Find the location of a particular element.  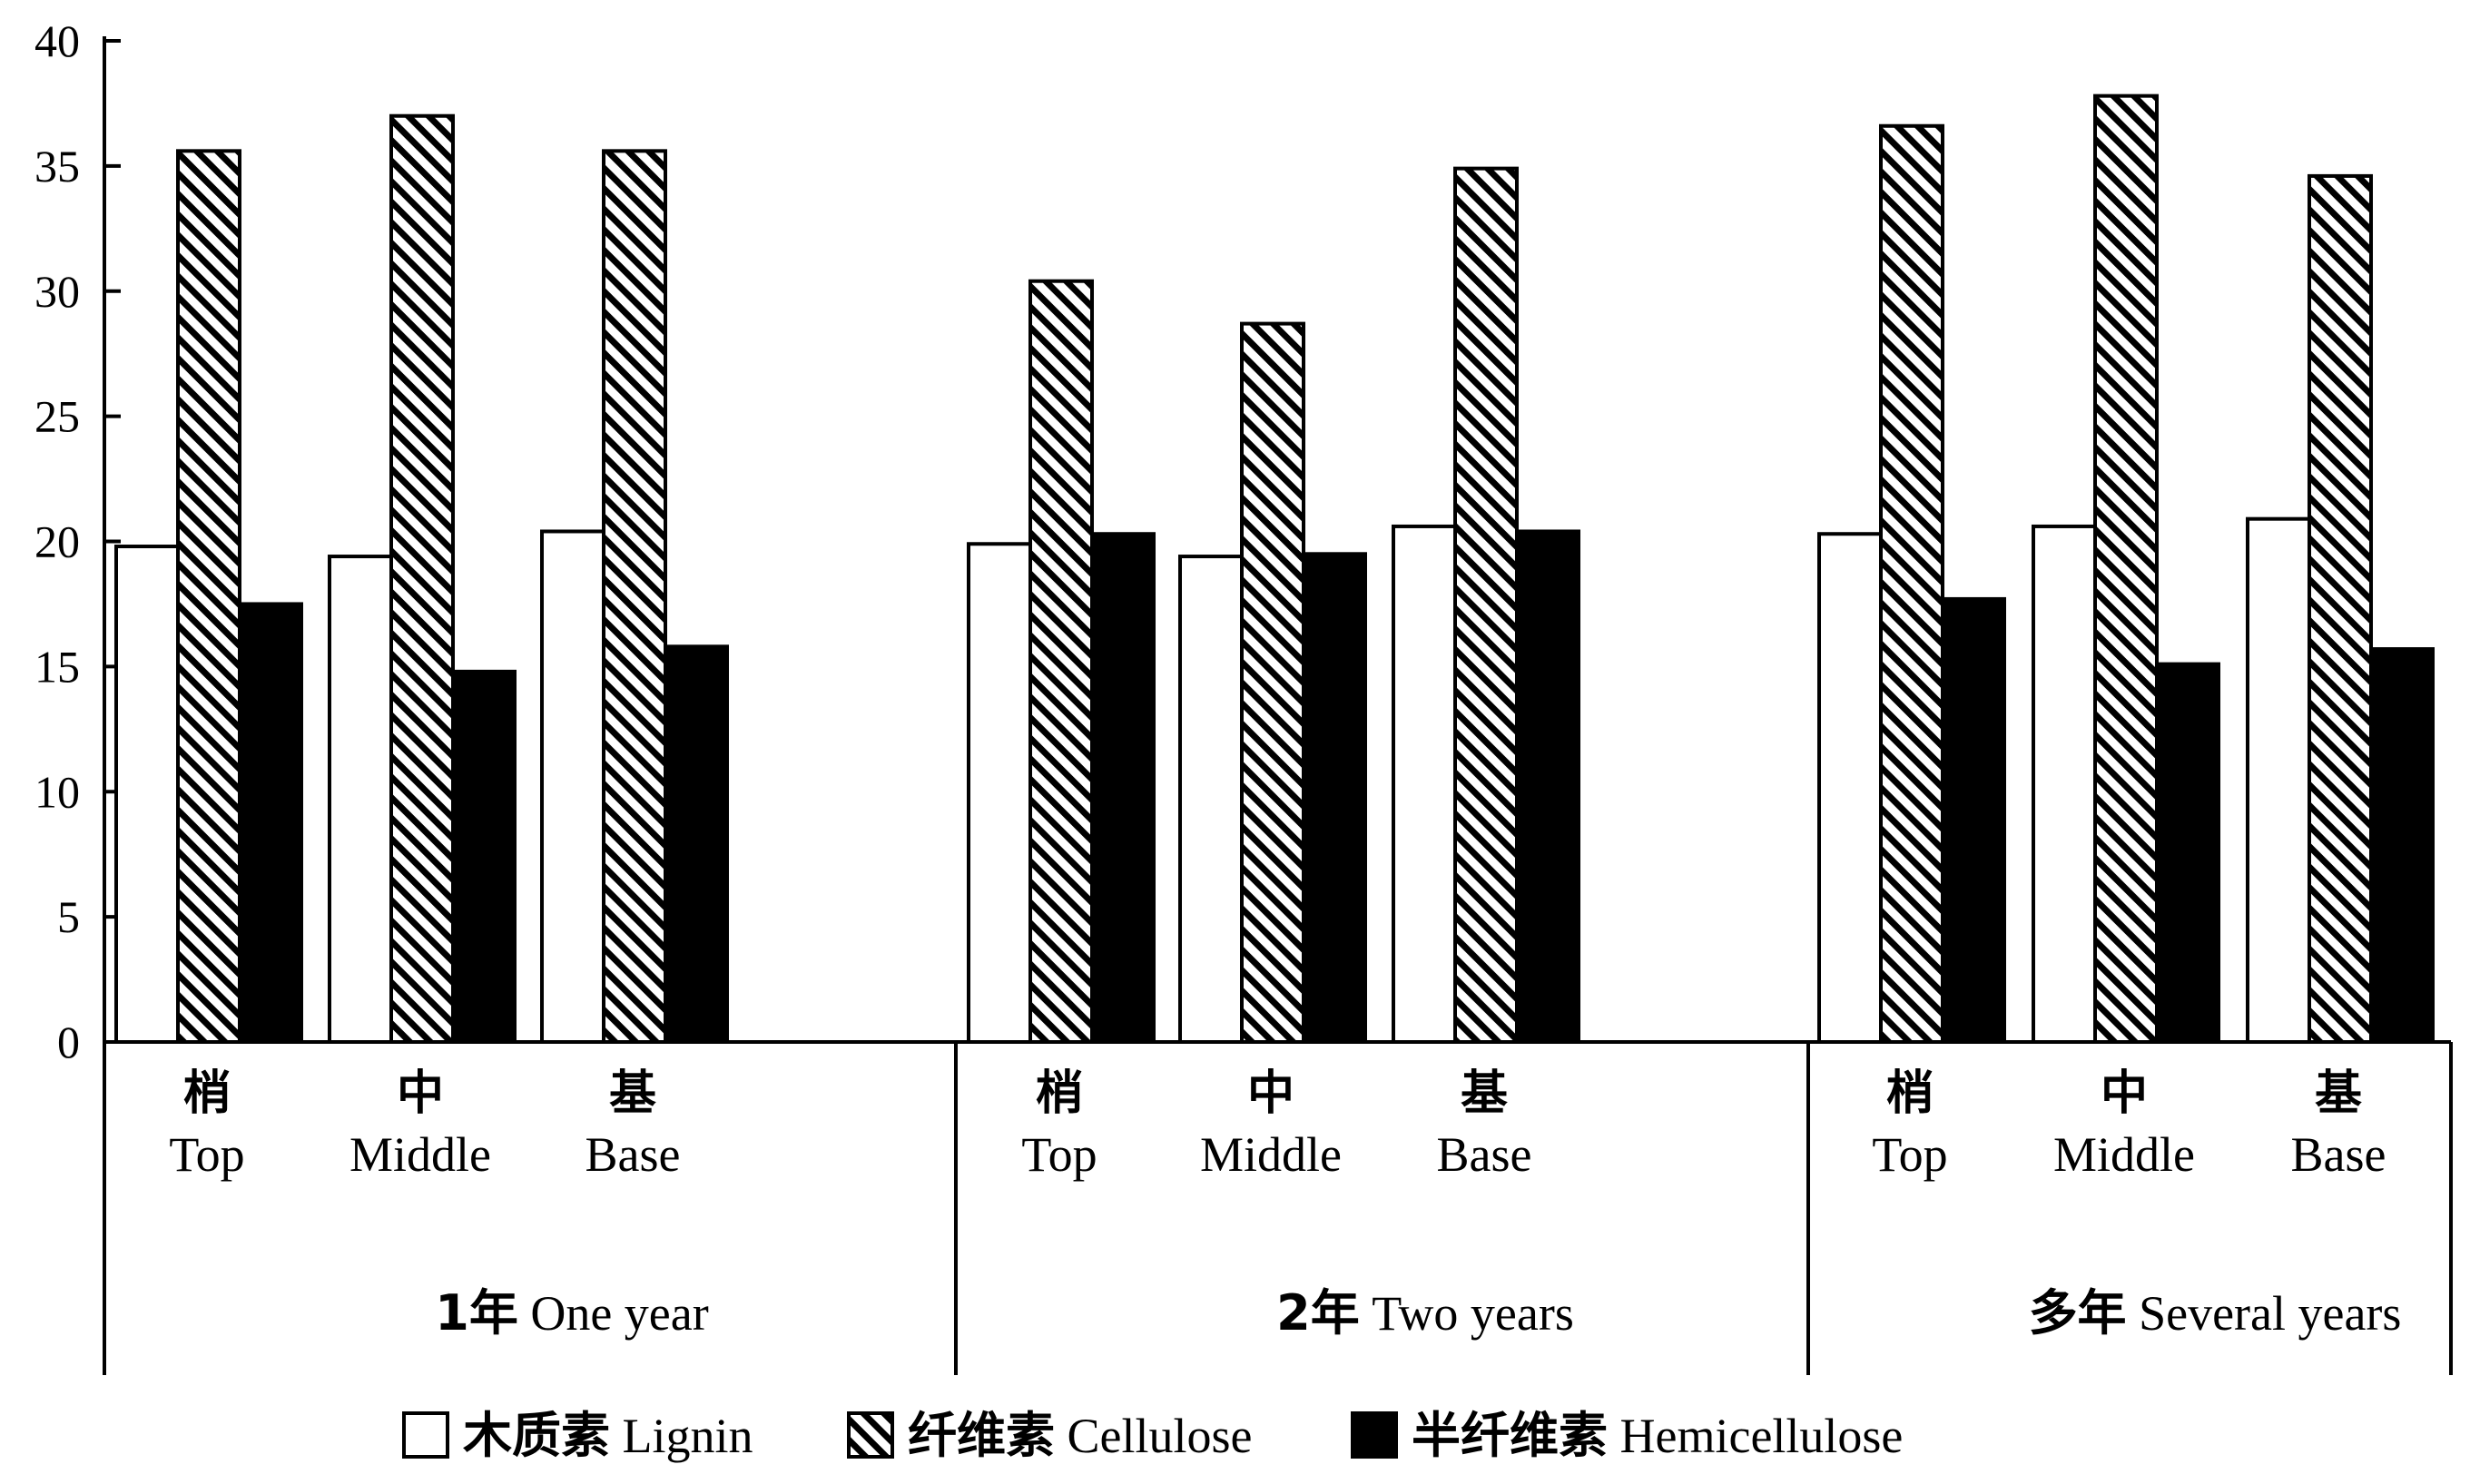

bar-cellulose-several-years-base is located at coordinates (2340, 608).